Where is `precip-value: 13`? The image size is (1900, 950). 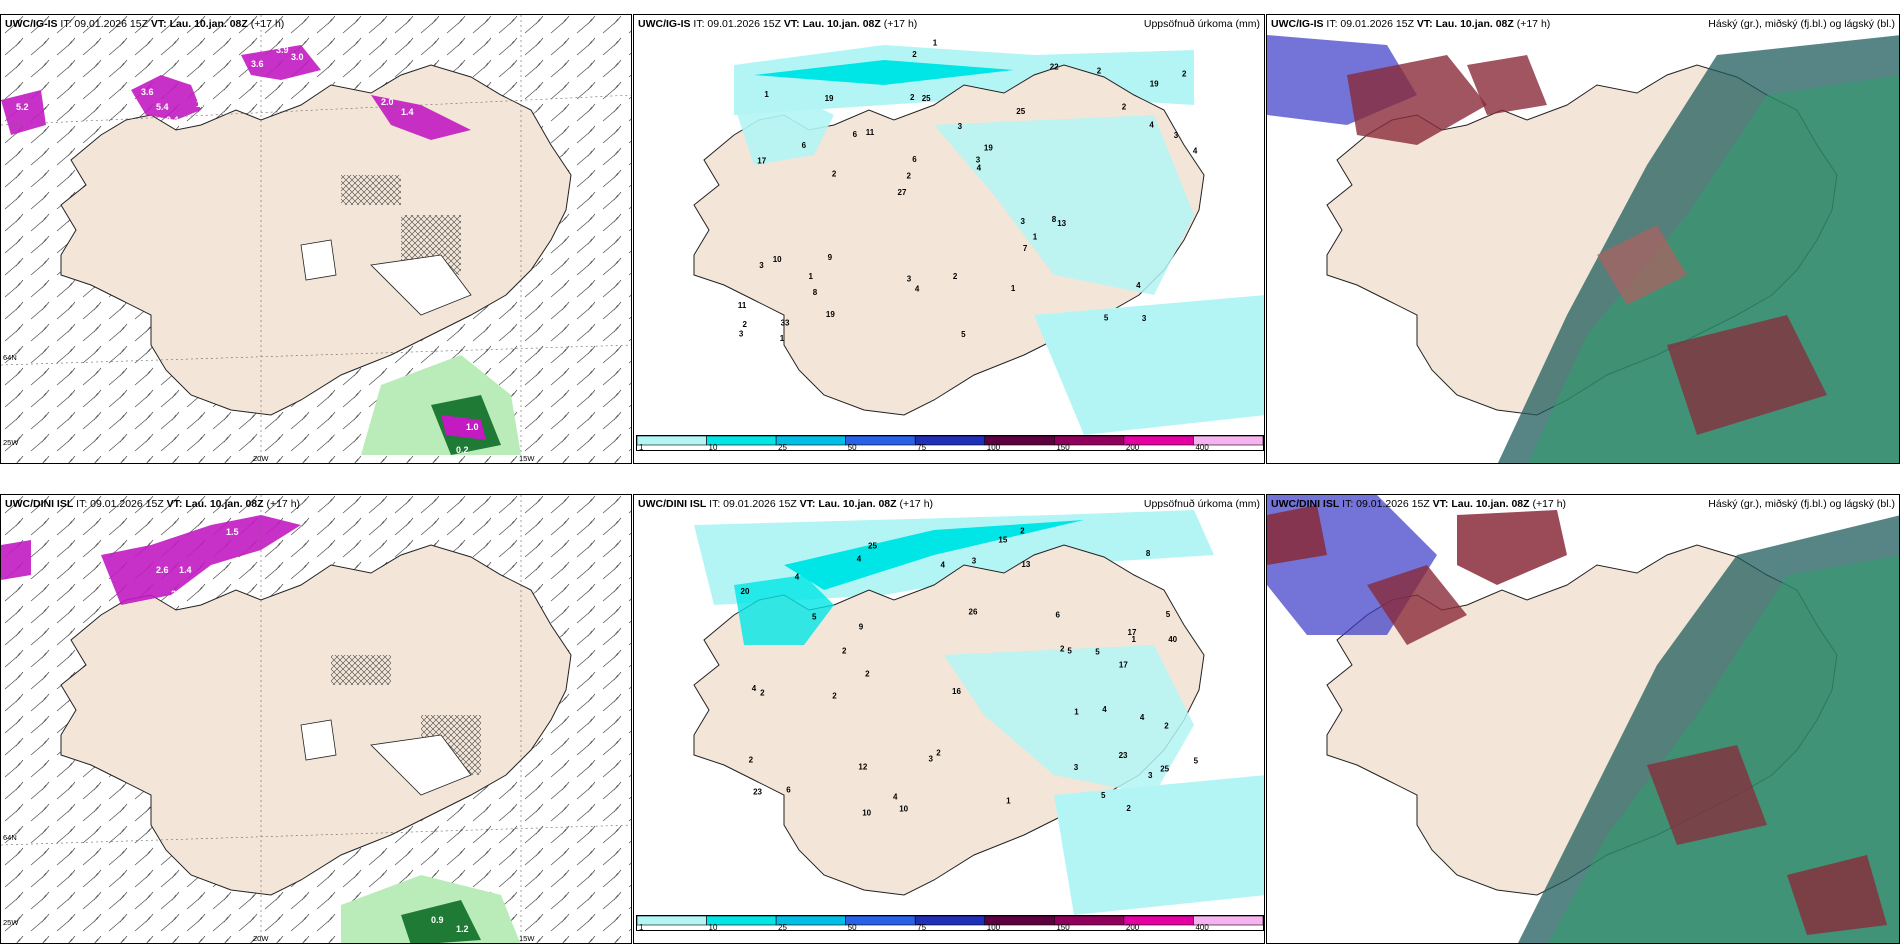
precip-value: 13 is located at coordinates (1025, 564).